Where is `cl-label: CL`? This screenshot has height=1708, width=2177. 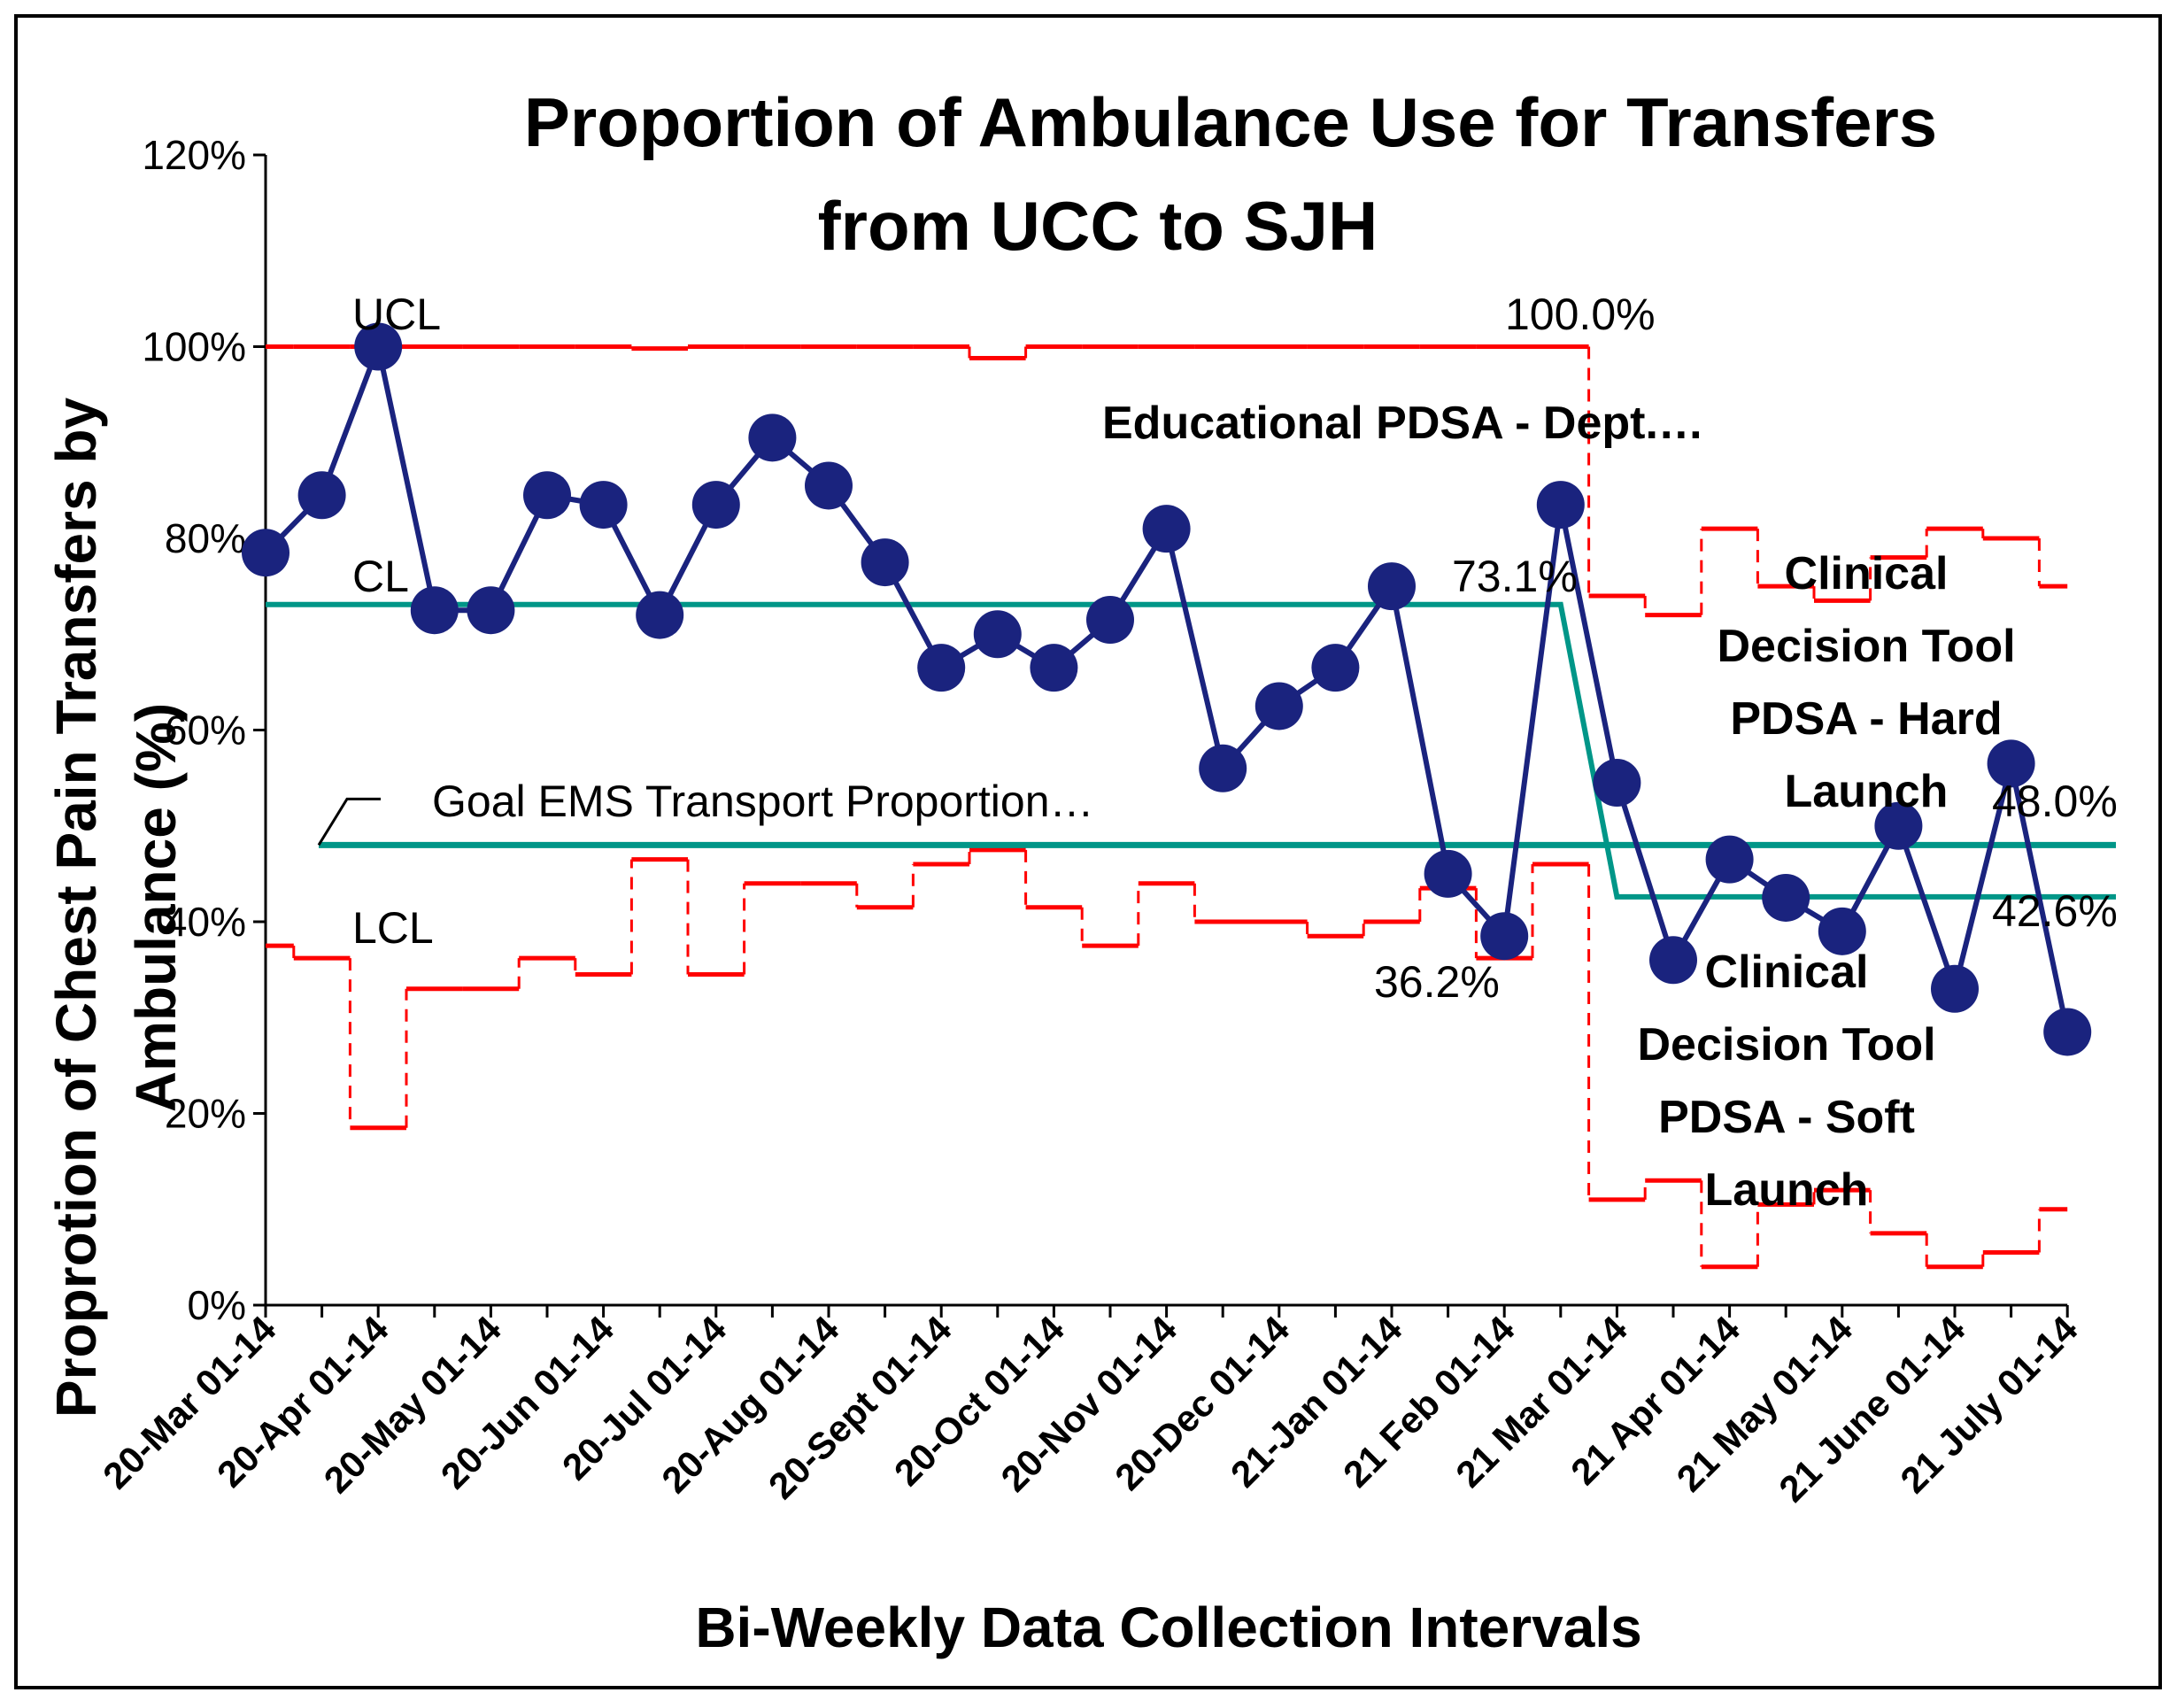
cl-label: CL is located at coordinates (380, 576).